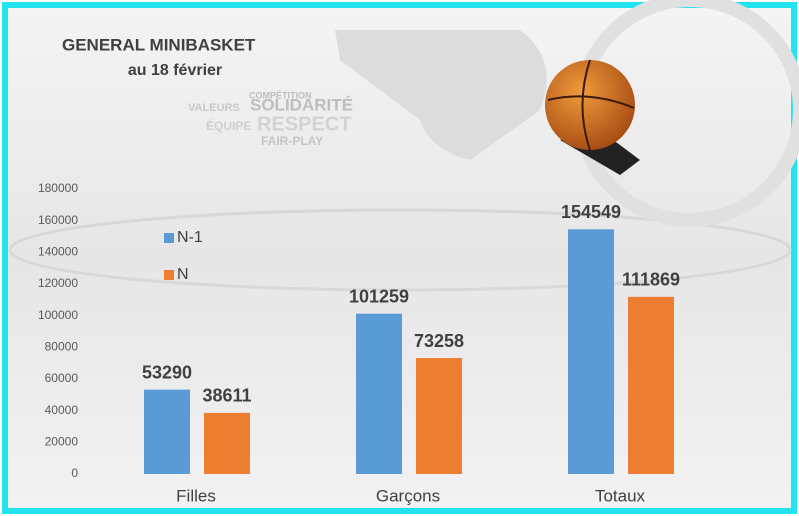  Describe the element at coordinates (159, 44) in the screenshot. I see `chart-title: GENERAL MINIBASKET` at that location.